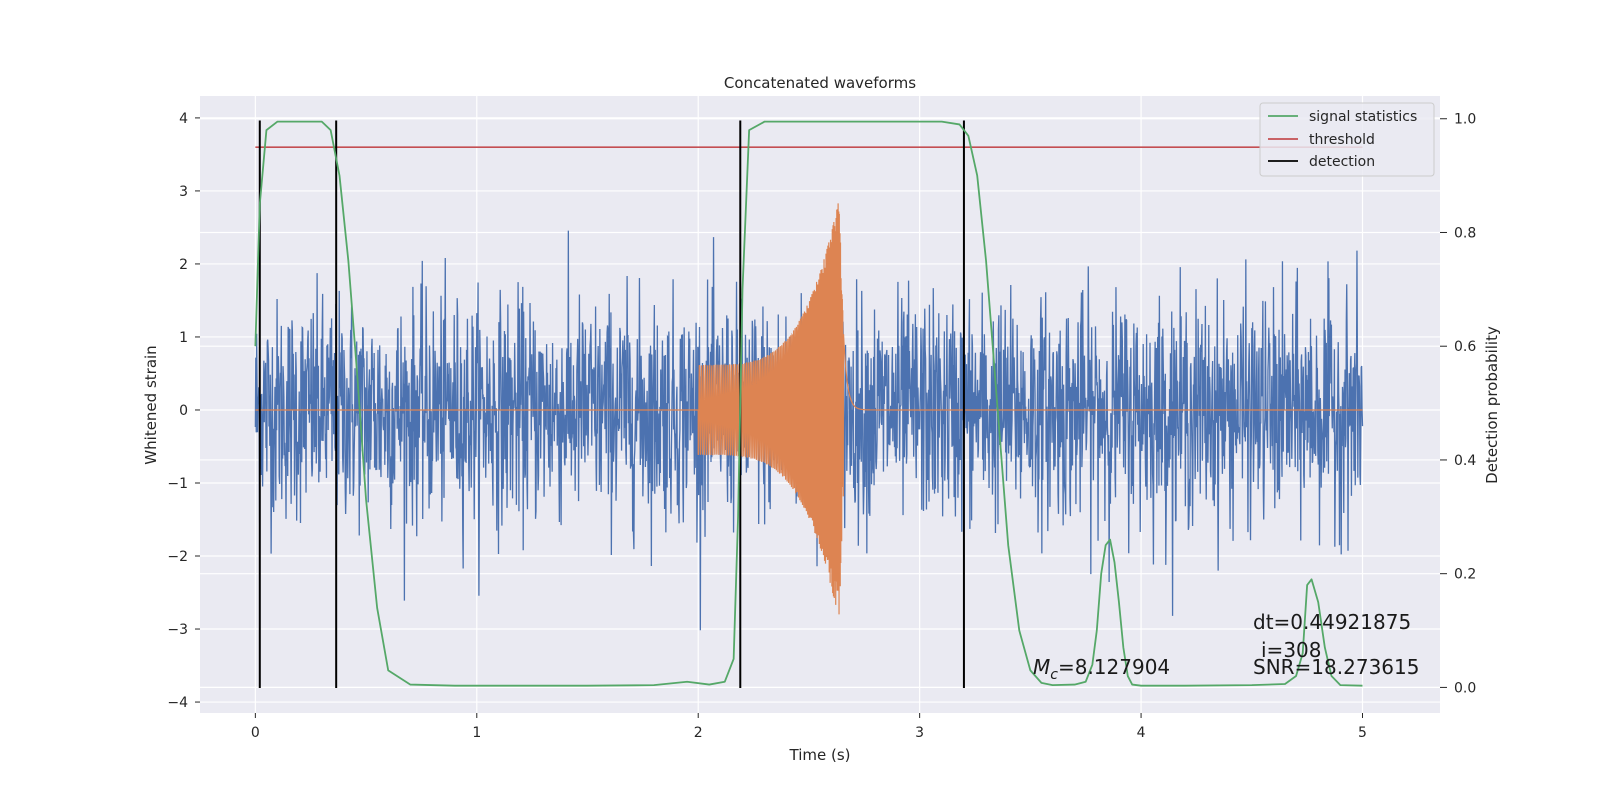  I want to click on x-tick-label: 3, so click(919, 733).